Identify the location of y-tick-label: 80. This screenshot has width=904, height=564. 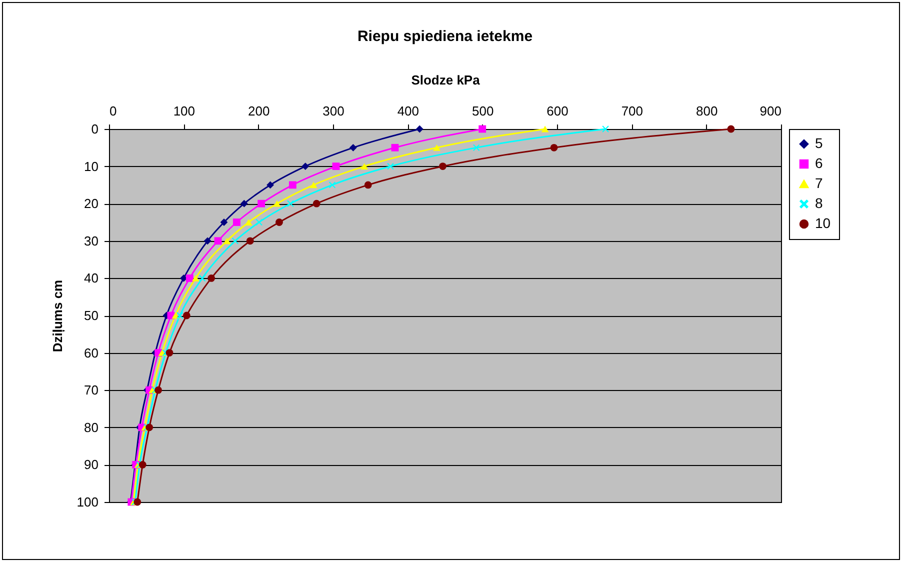
(91, 427).